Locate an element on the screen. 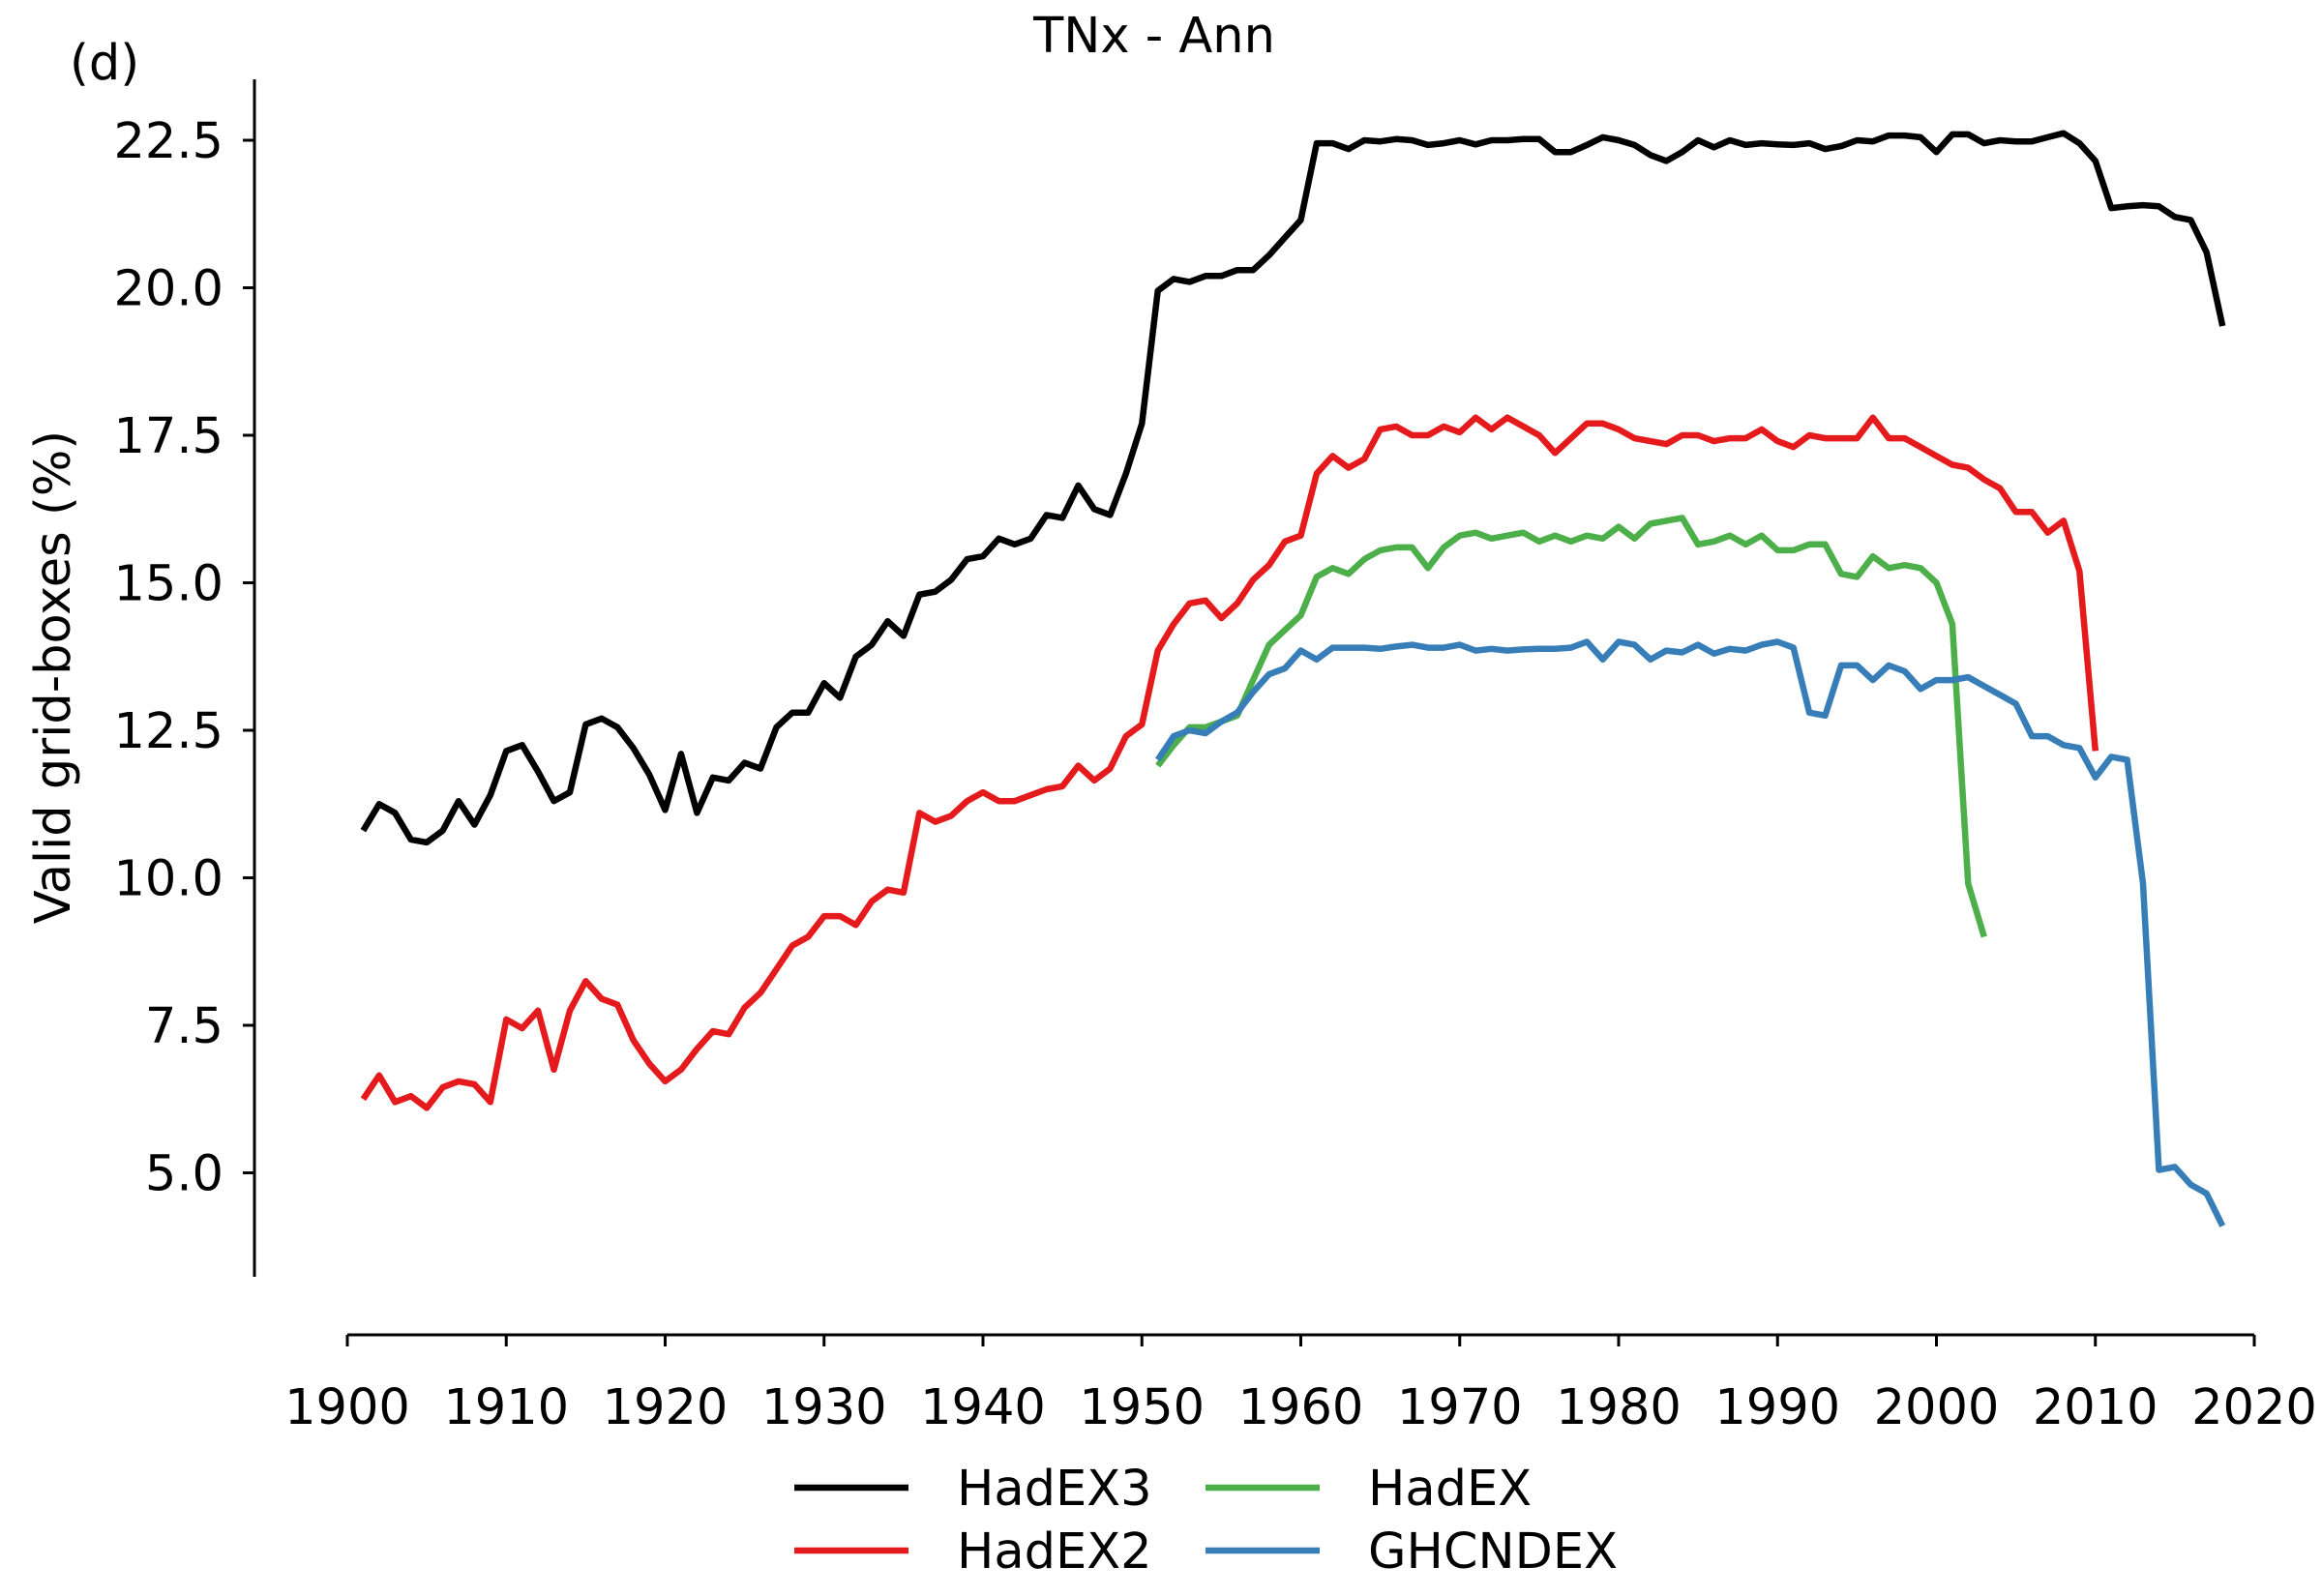 The width and height of the screenshot is (2322, 1596). x-tick-label: 1990 is located at coordinates (1777, 1407).